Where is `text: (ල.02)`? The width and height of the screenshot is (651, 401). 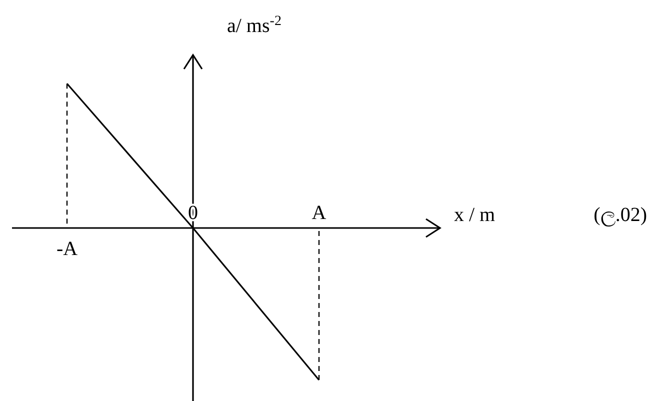
text: (ල.02) is located at coordinates (620, 215).